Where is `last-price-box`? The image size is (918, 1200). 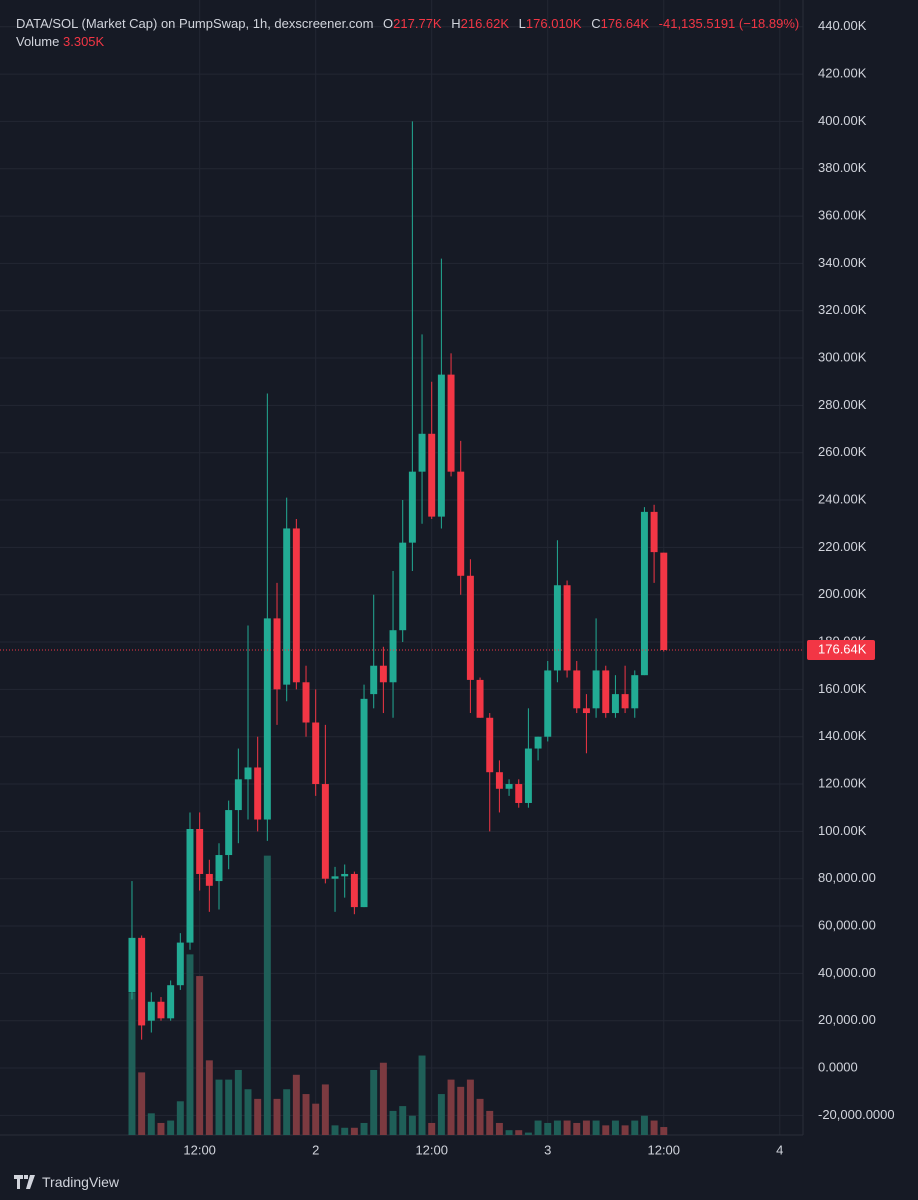 last-price-box is located at coordinates (841, 649).